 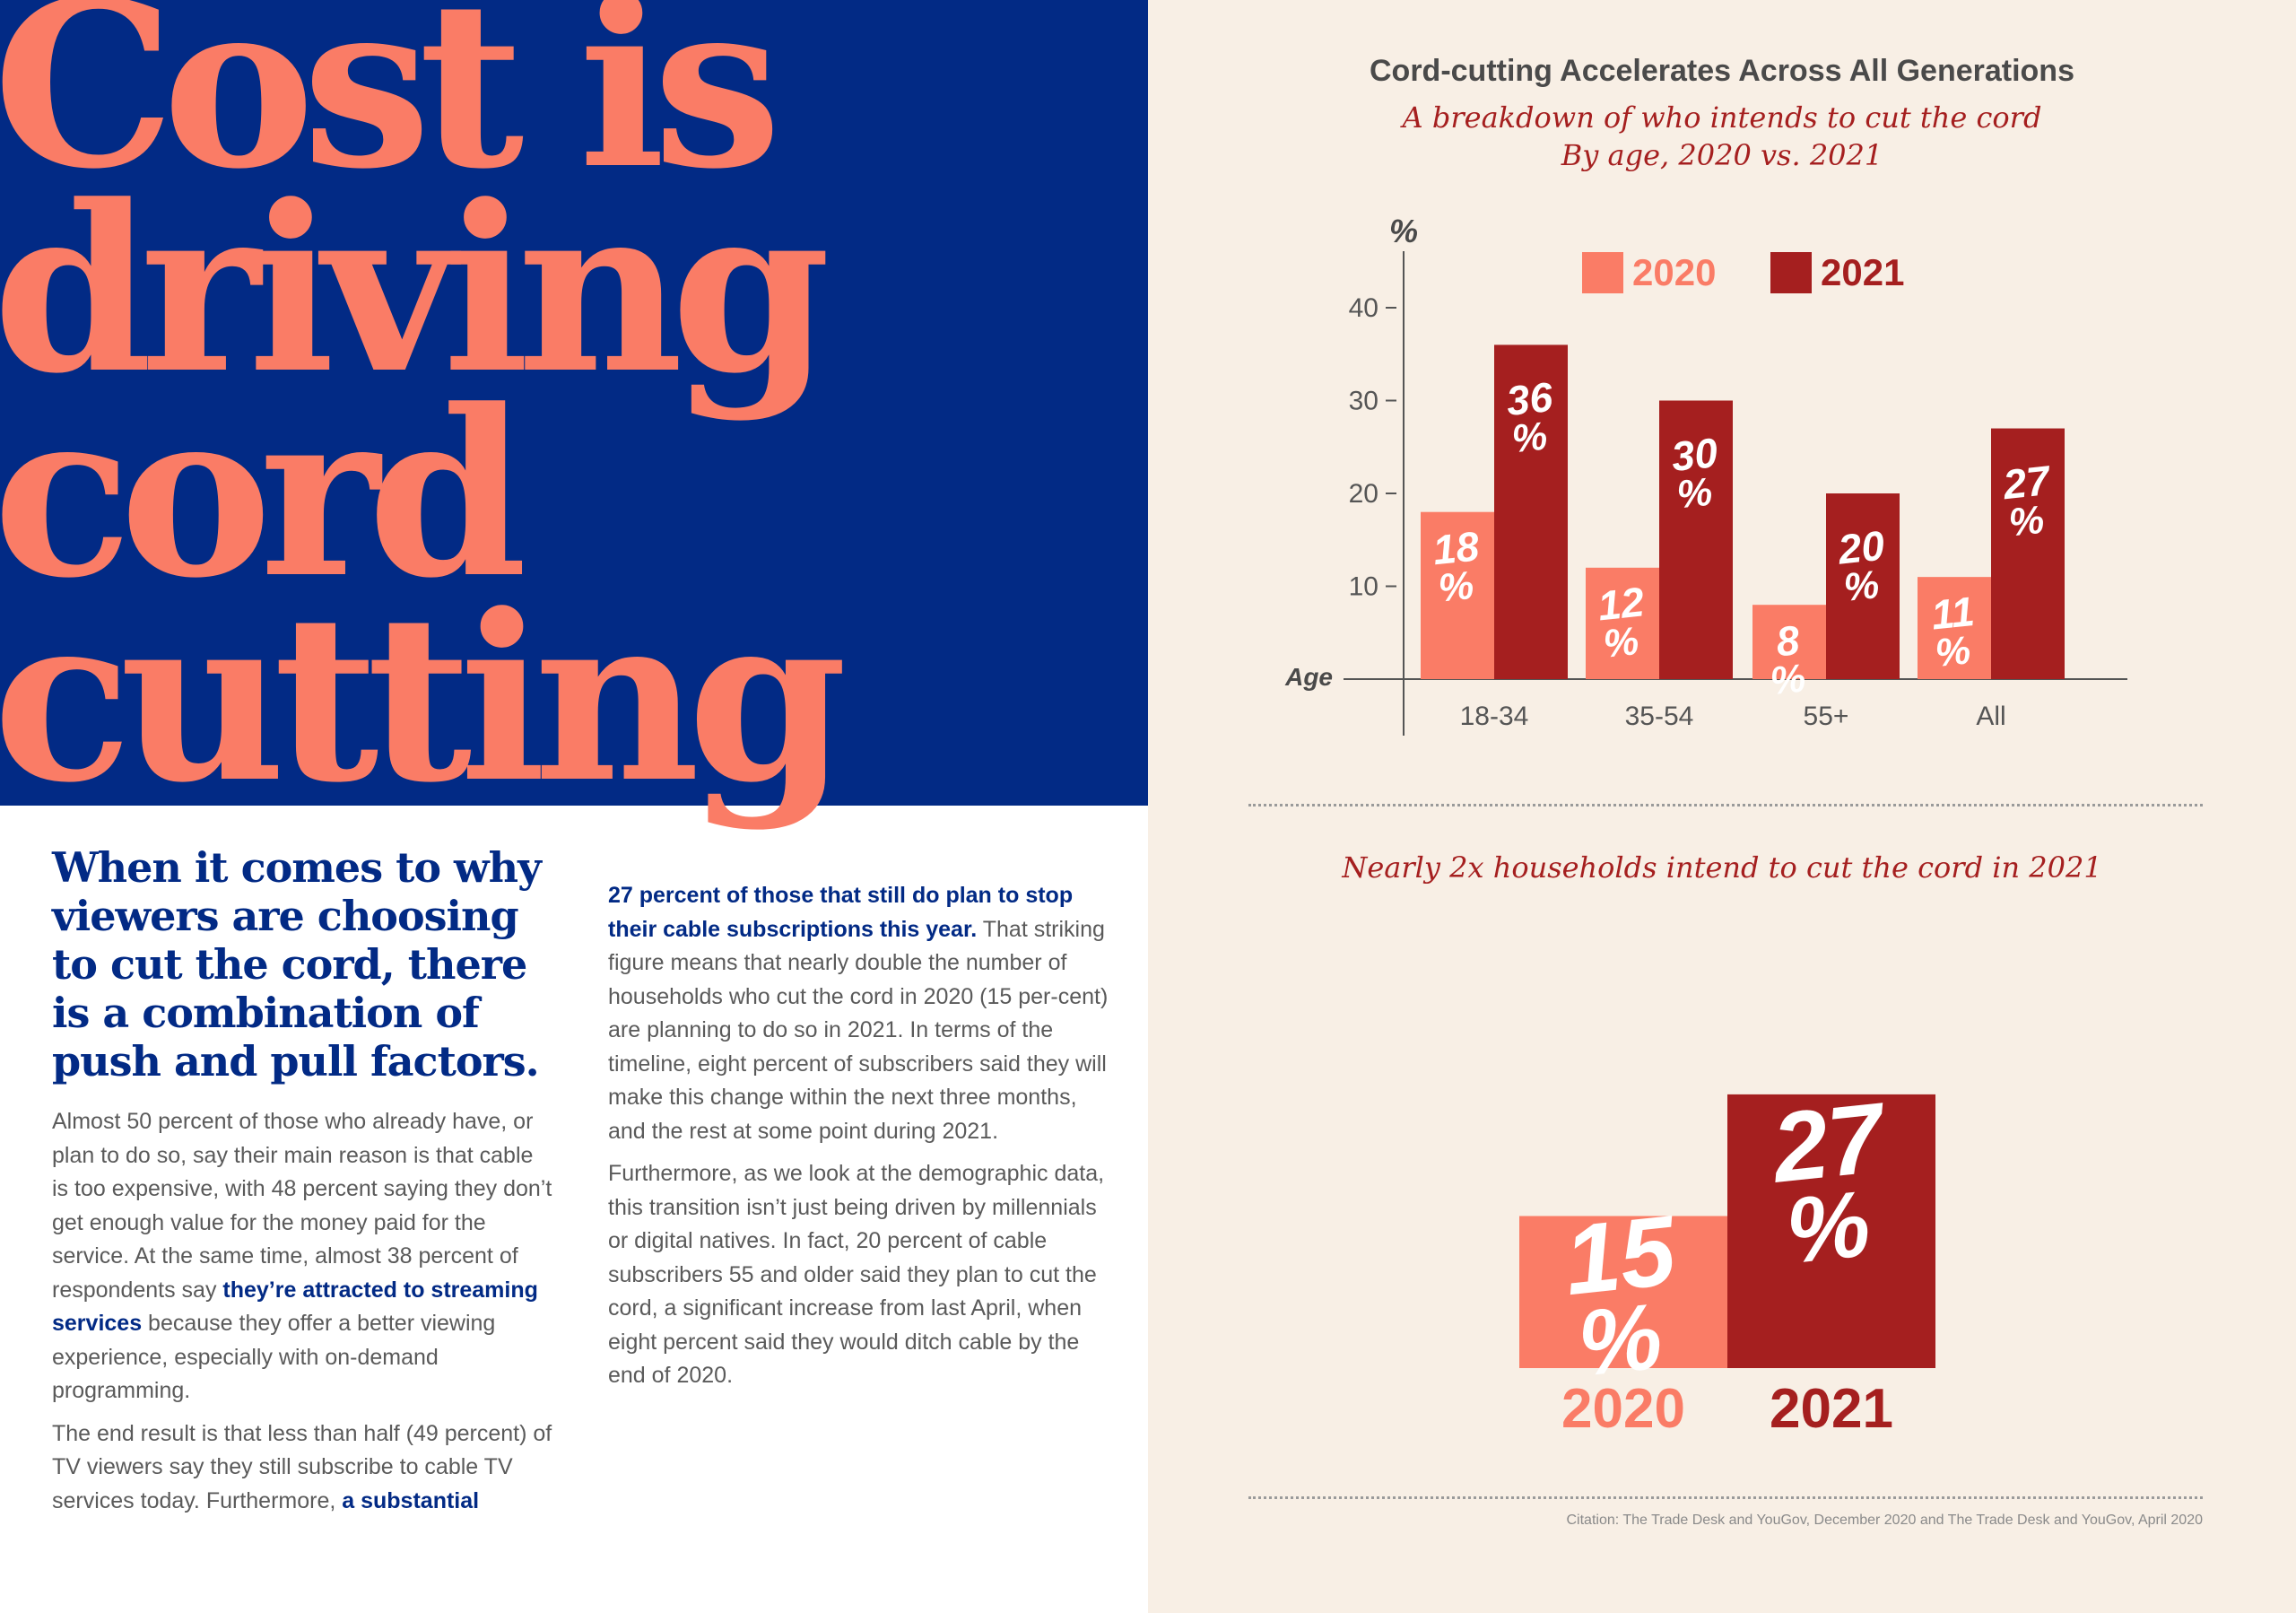 What do you see at coordinates (1403, 231) in the screenshot?
I see `y-axis-label: %` at bounding box center [1403, 231].